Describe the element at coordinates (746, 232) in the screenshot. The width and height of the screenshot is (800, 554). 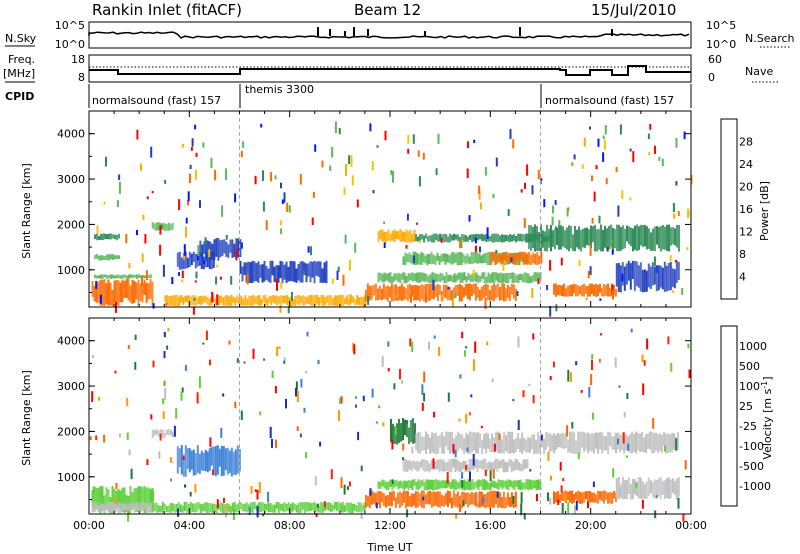
I see `colorbar-tick-label: 12` at that location.